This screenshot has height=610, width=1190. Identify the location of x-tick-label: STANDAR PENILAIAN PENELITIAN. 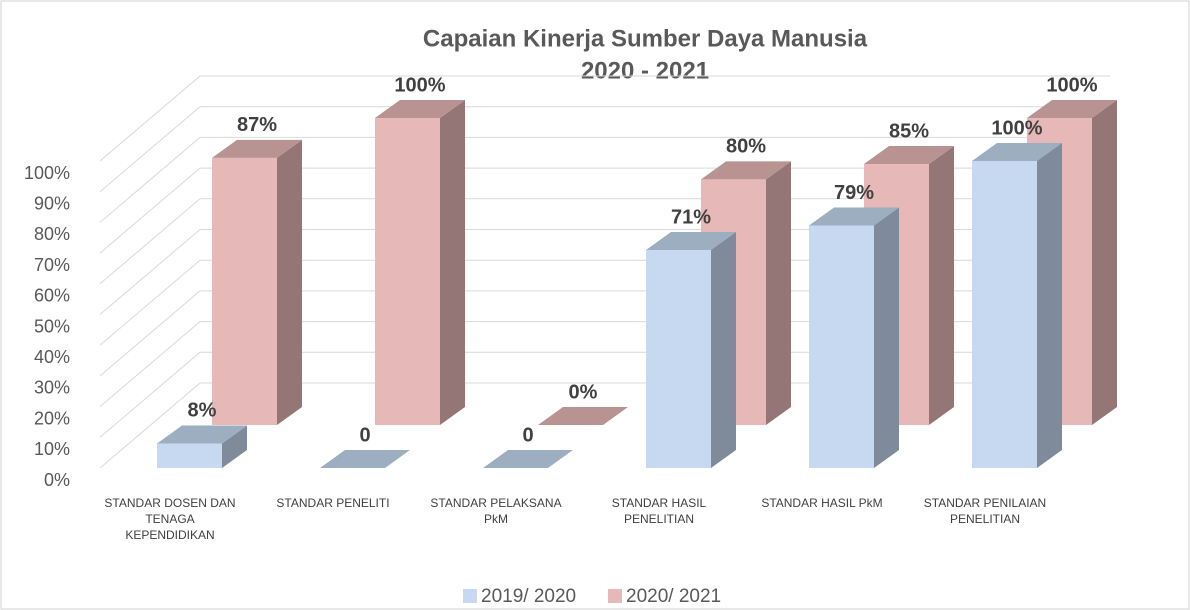
(985, 511).